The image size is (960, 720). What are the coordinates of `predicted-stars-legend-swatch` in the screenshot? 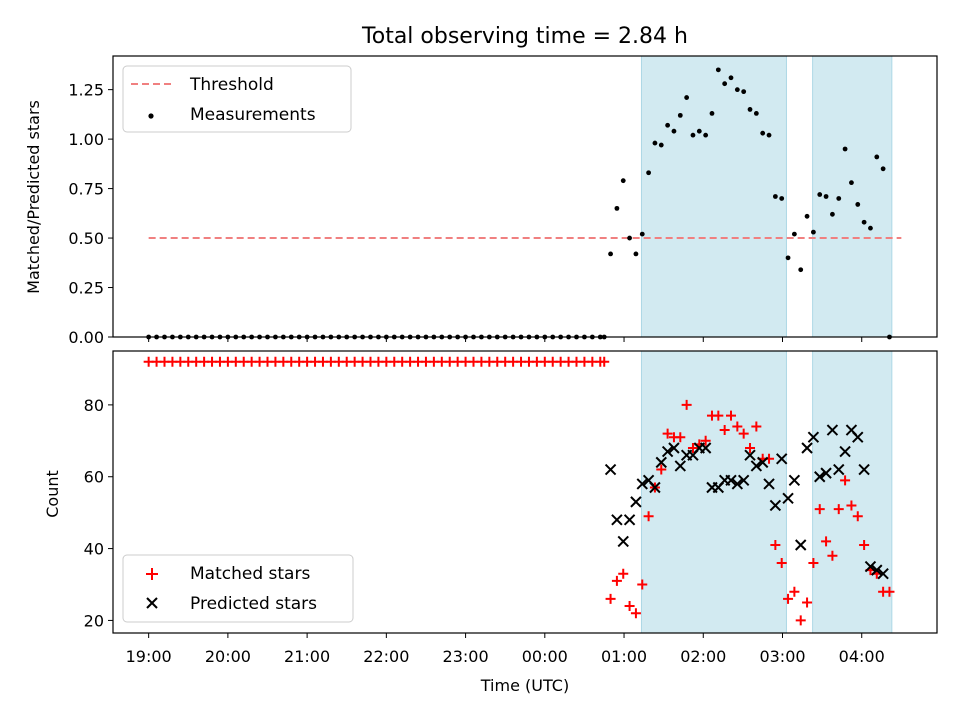 It's located at (152, 603).